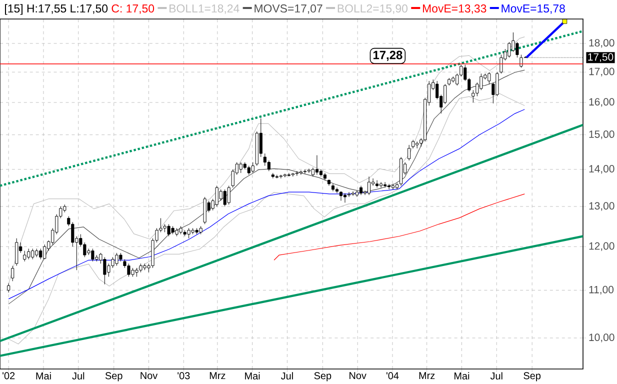 The width and height of the screenshot is (617, 384). Describe the element at coordinates (56, 9) in the screenshot. I see `chart-title: [15] H:17,55 L:17,50` at that location.